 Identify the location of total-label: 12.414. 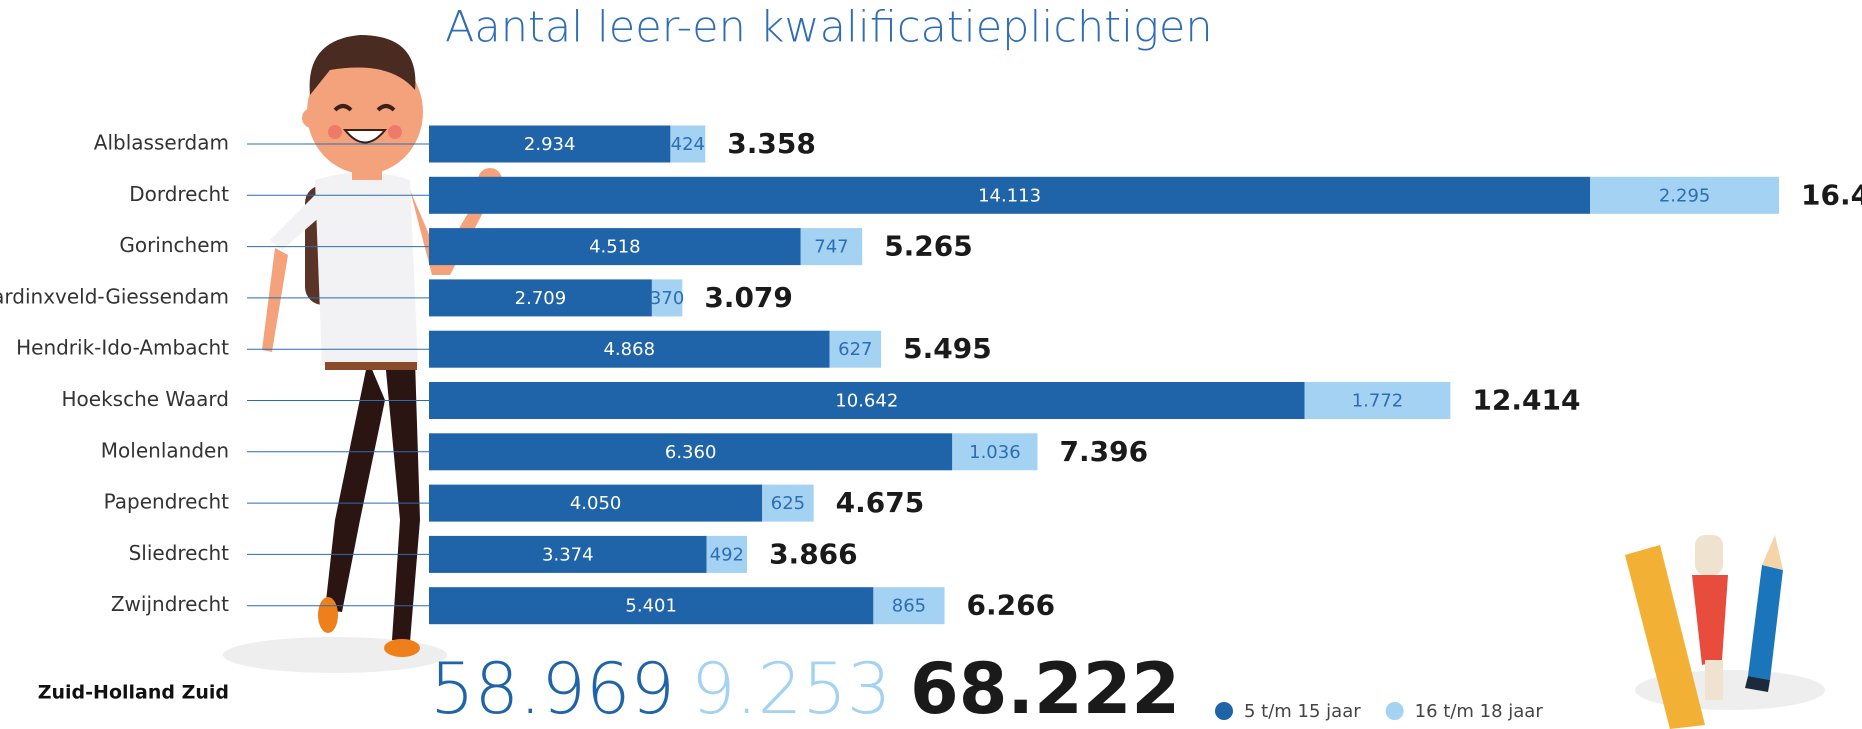
(1526, 400).